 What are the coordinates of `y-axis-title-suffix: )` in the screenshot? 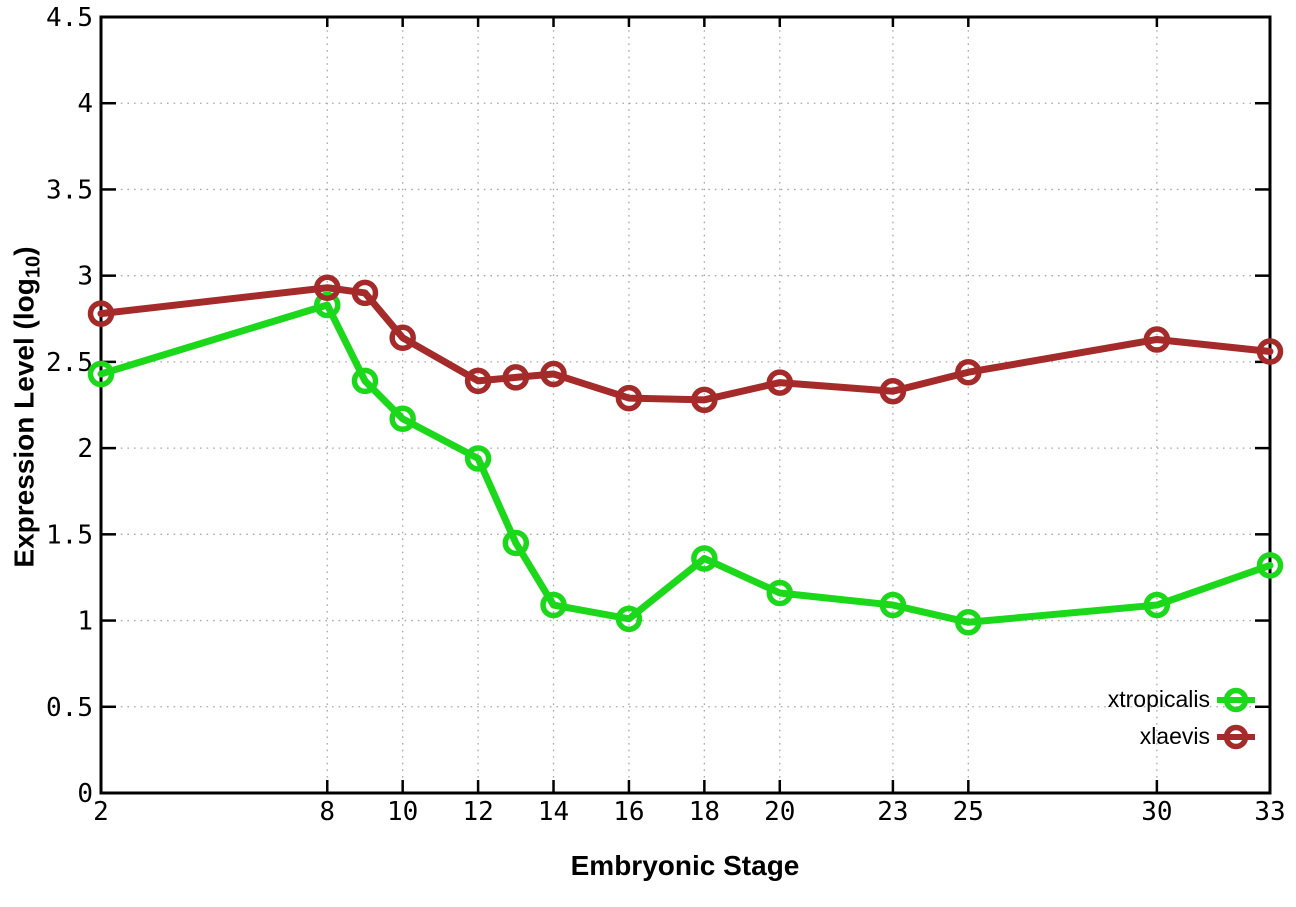 It's located at (24, 251).